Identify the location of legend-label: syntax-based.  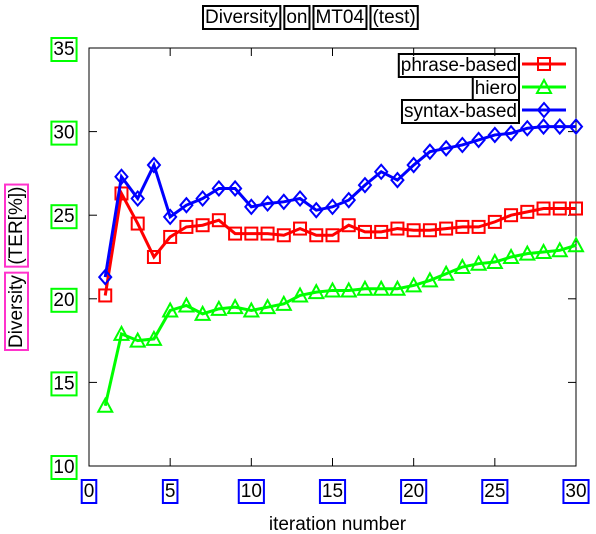
(460, 111).